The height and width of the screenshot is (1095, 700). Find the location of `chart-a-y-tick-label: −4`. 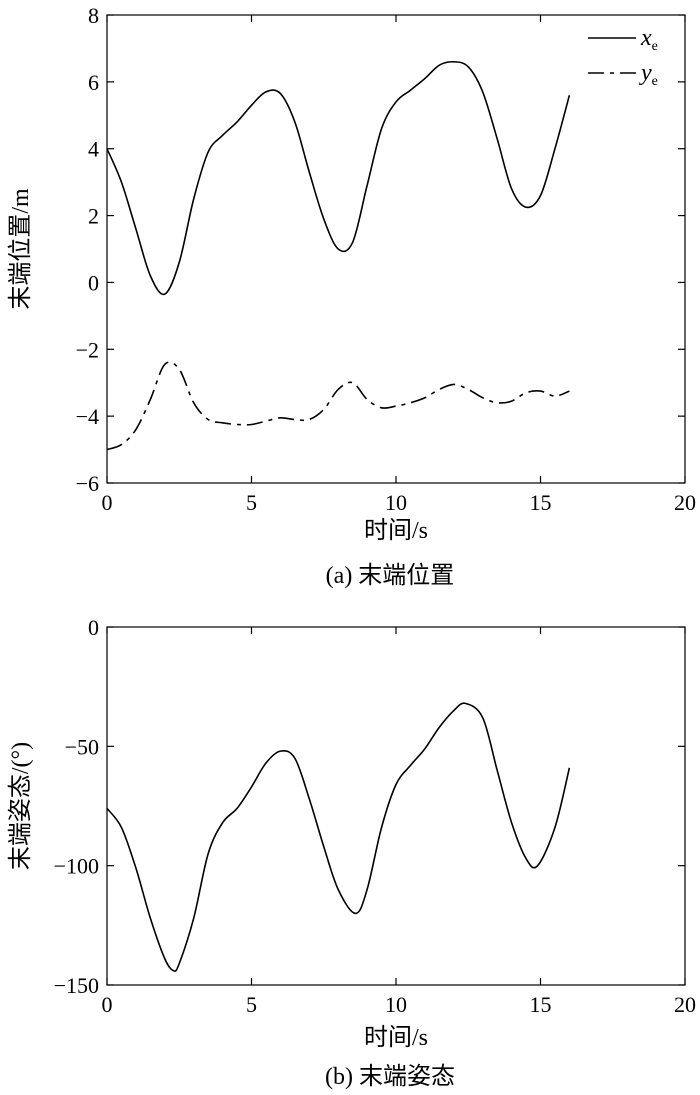

chart-a-y-tick-label: −4 is located at coordinates (87, 416).